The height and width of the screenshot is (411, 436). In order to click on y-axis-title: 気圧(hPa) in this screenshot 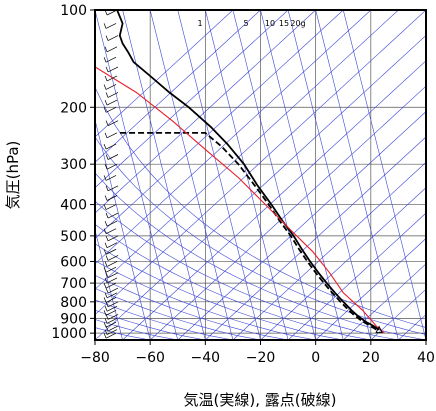, I will do `click(13, 175)`.